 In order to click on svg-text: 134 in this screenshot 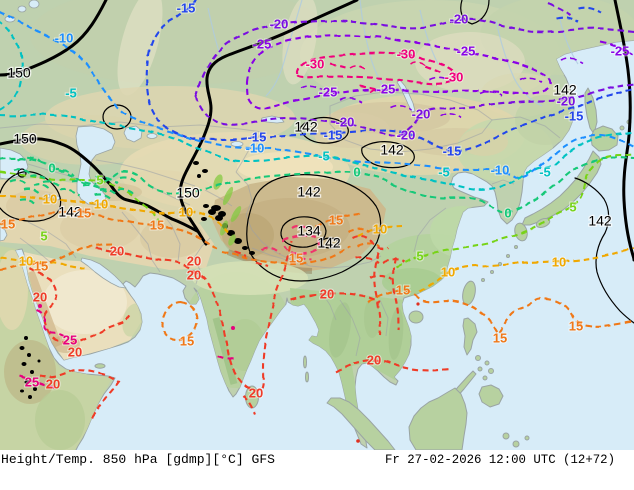, I will do `click(309, 231)`.